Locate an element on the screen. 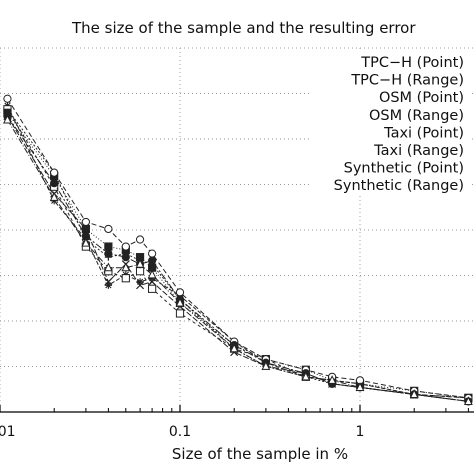 The height and width of the screenshot is (474, 474). x-tick-label: 1 is located at coordinates (360, 432).